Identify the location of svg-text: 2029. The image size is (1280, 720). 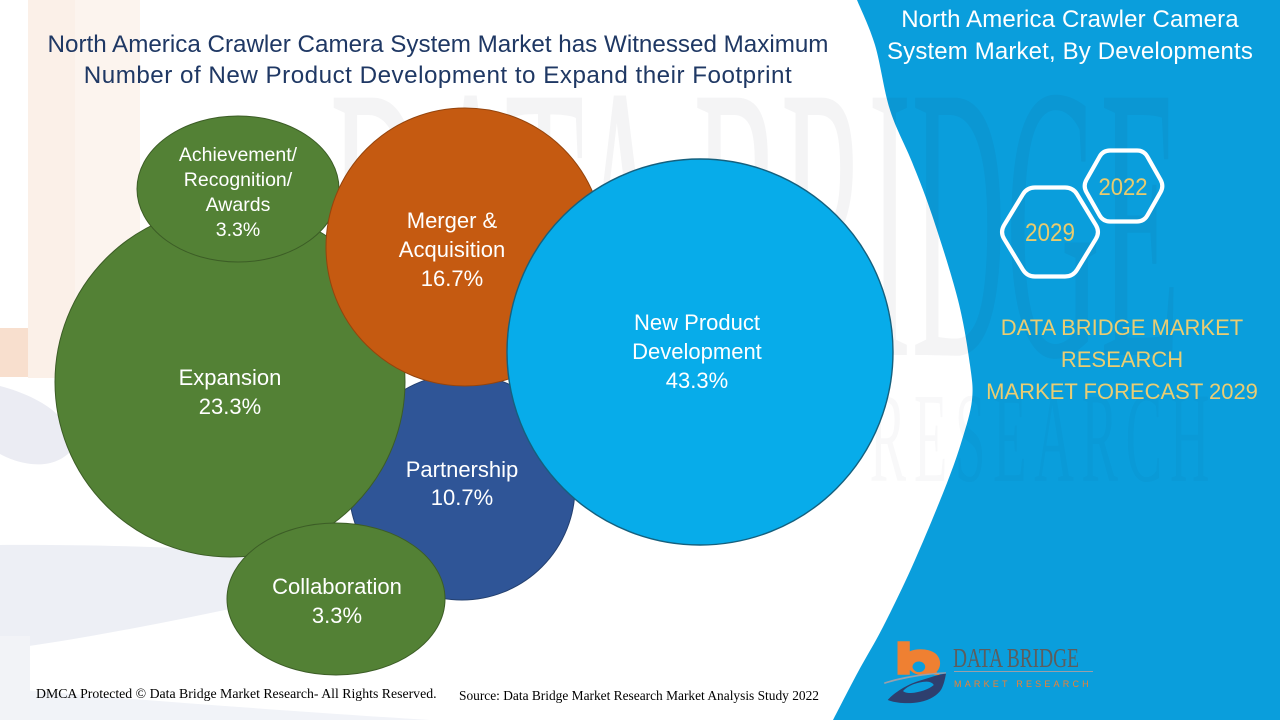
(1050, 233).